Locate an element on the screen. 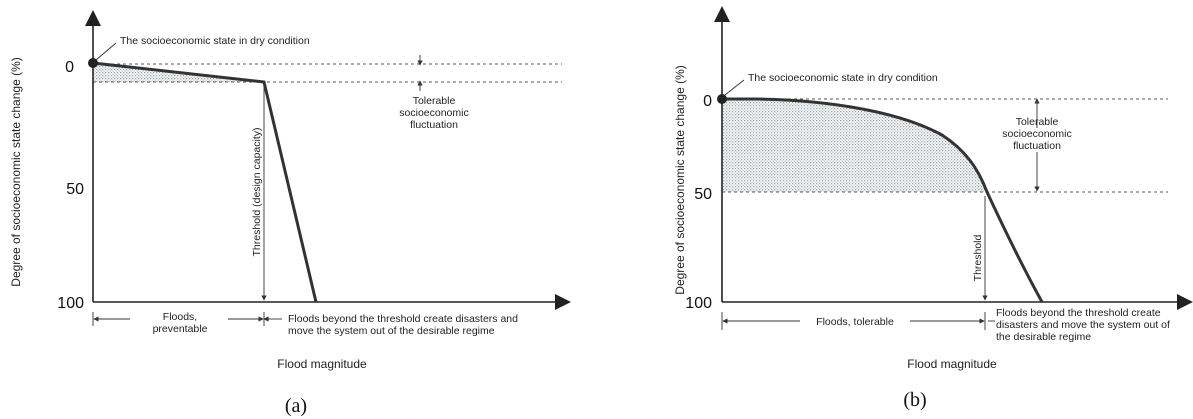 This screenshot has height=419, width=1193. panel-a-ylabel: Degree of socioeconomic state change (%) is located at coordinates (16, 171).